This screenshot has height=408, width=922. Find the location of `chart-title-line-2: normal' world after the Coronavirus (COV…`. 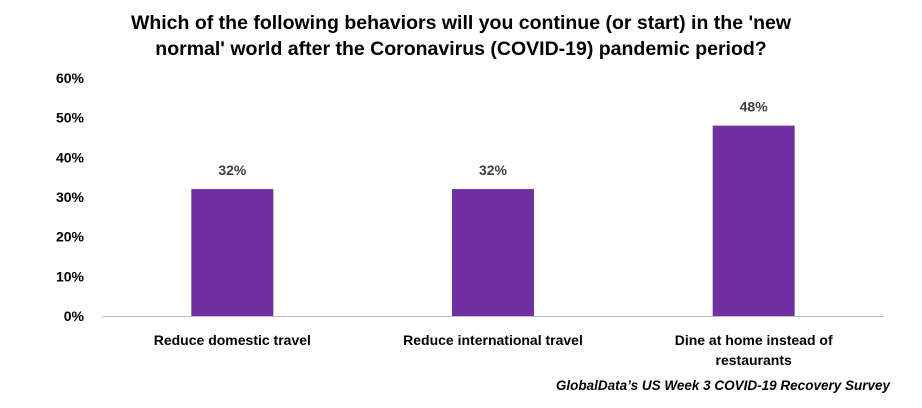

chart-title-line-2: normal' world after the Coronavirus (COV… is located at coordinates (461, 49).